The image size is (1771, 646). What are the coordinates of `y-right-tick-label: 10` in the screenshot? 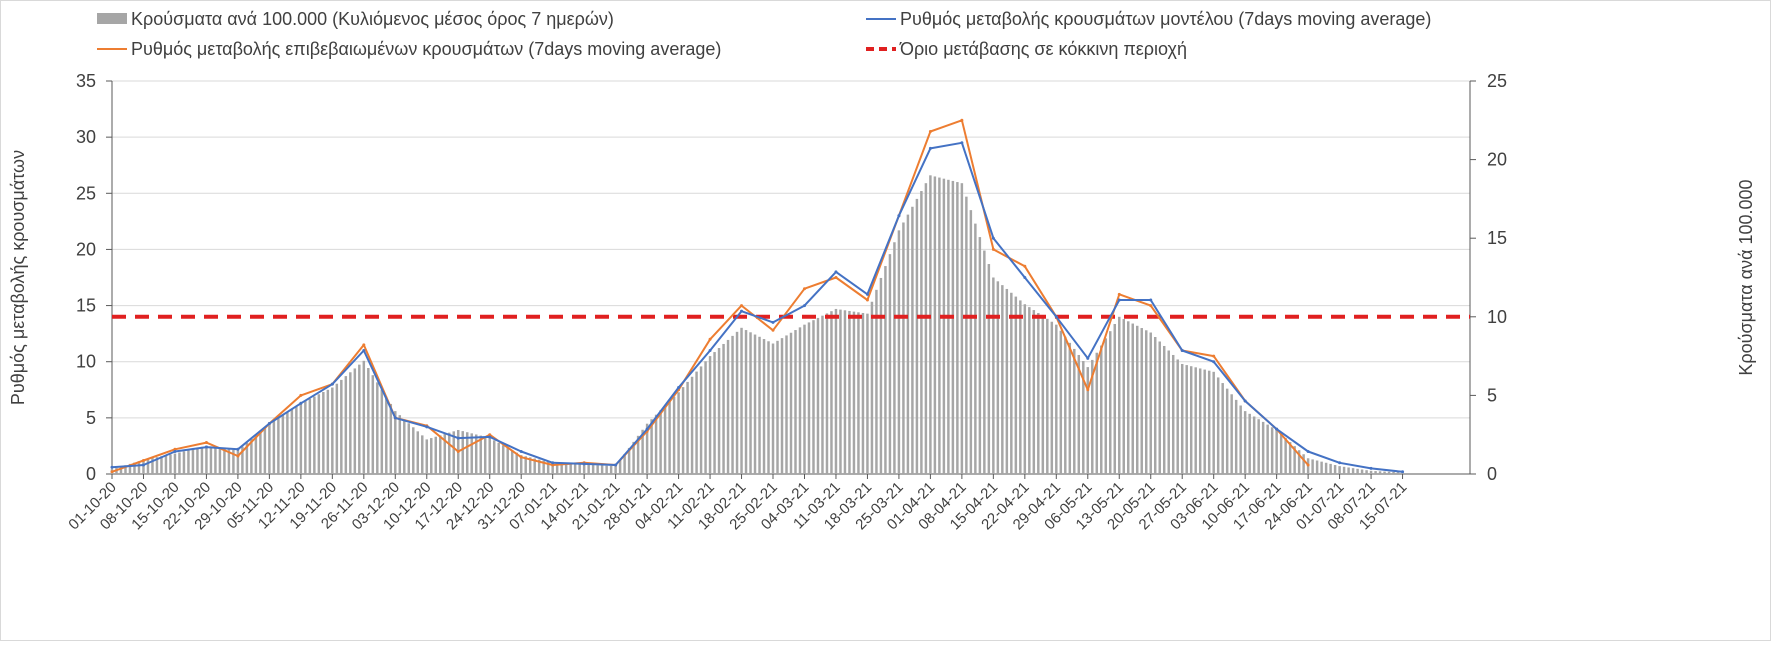 It's located at (1497, 317).